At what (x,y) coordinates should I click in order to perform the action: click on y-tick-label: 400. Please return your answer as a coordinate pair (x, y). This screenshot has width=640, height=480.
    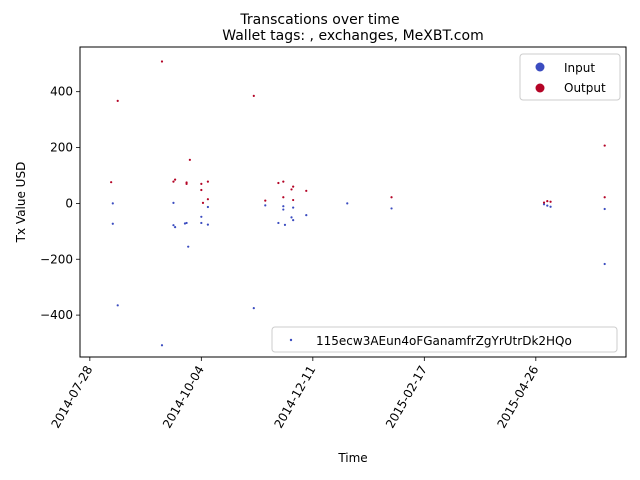
    Looking at the image, I should click on (61, 92).